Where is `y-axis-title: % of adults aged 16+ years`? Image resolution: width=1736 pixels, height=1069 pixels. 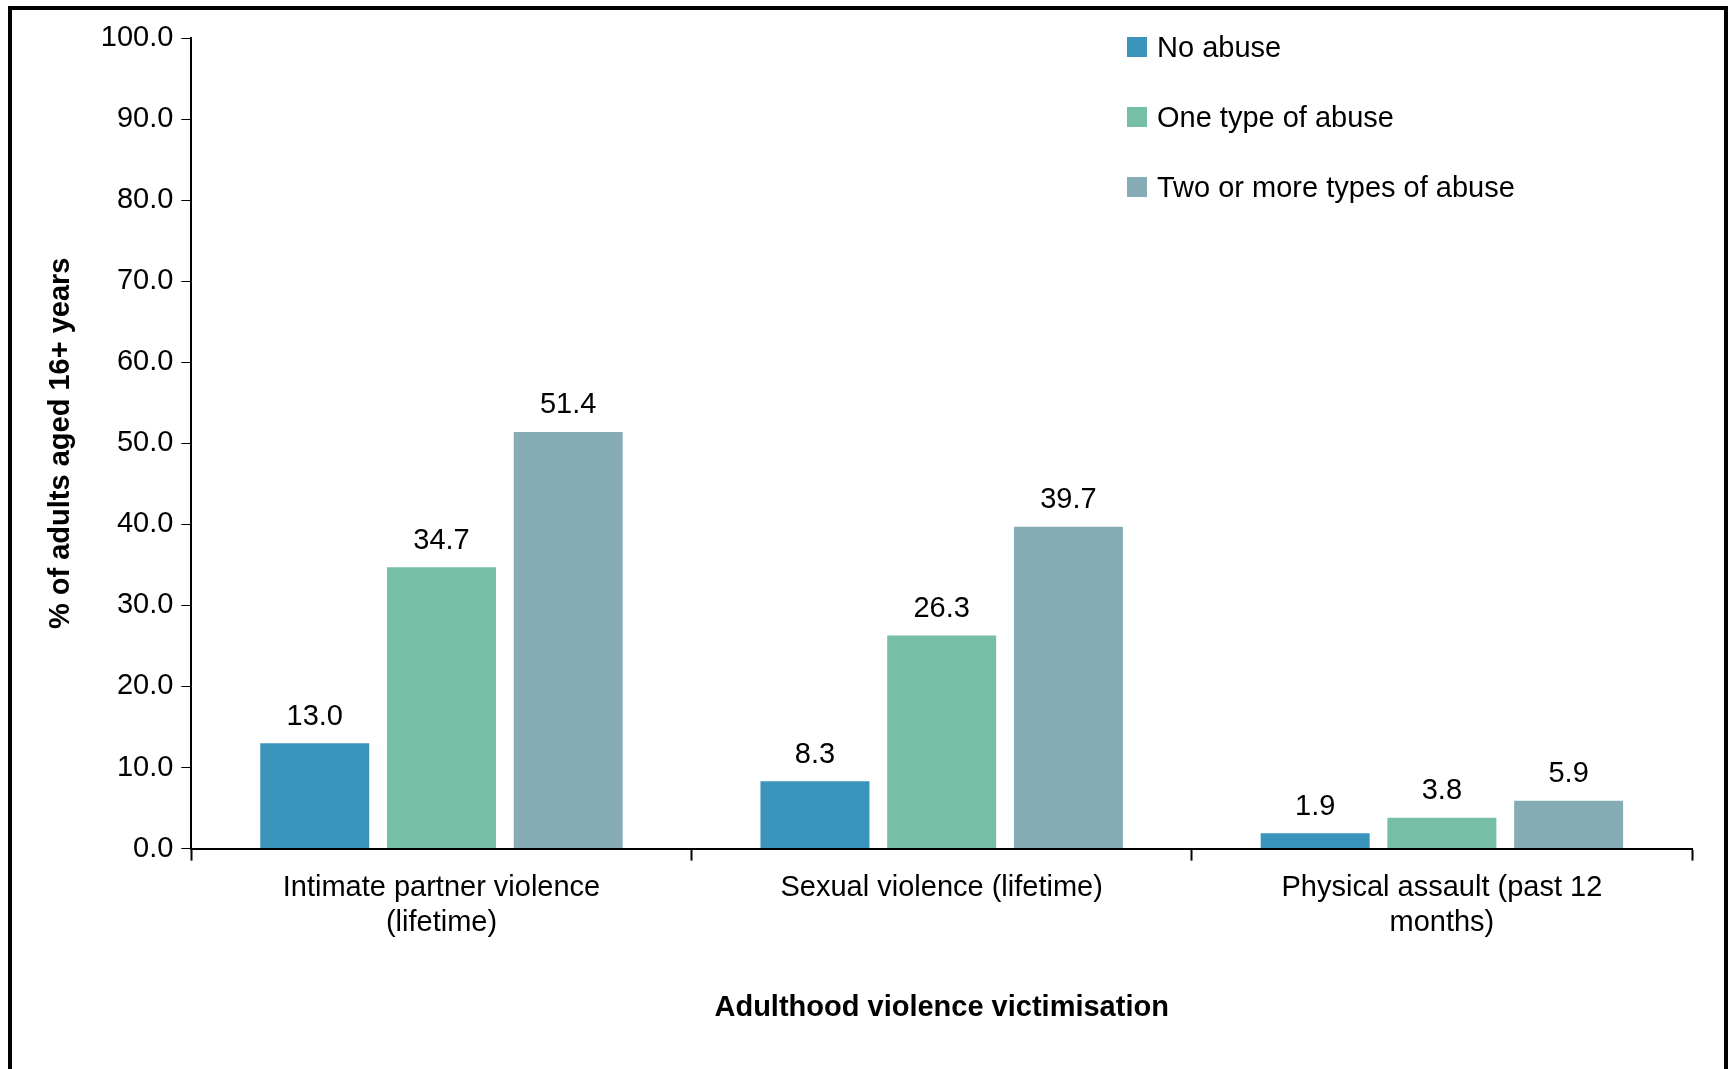
y-axis-title: % of adults aged 16+ years is located at coordinates (59, 443).